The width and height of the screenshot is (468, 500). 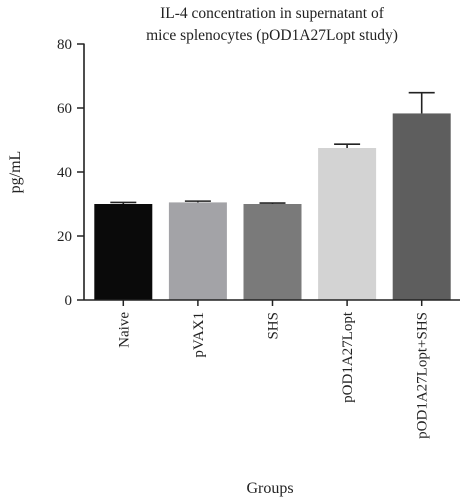 What do you see at coordinates (269, 488) in the screenshot?
I see `x-axis-title: Groups` at bounding box center [269, 488].